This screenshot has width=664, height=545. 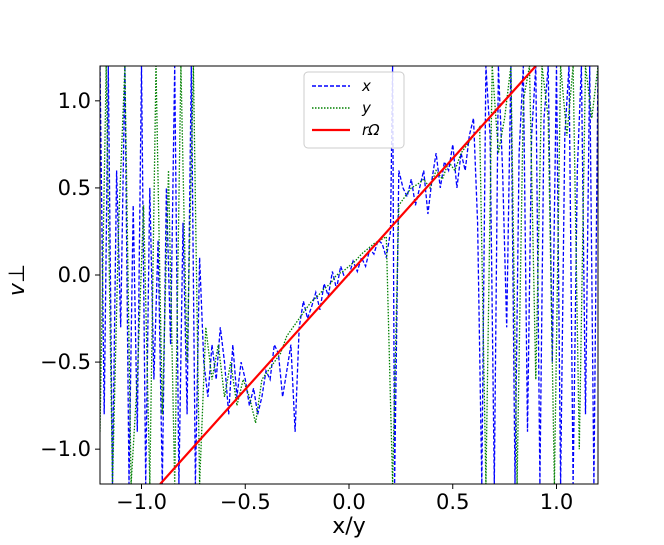 I want to click on legend-label-1: y, so click(x=366, y=108).